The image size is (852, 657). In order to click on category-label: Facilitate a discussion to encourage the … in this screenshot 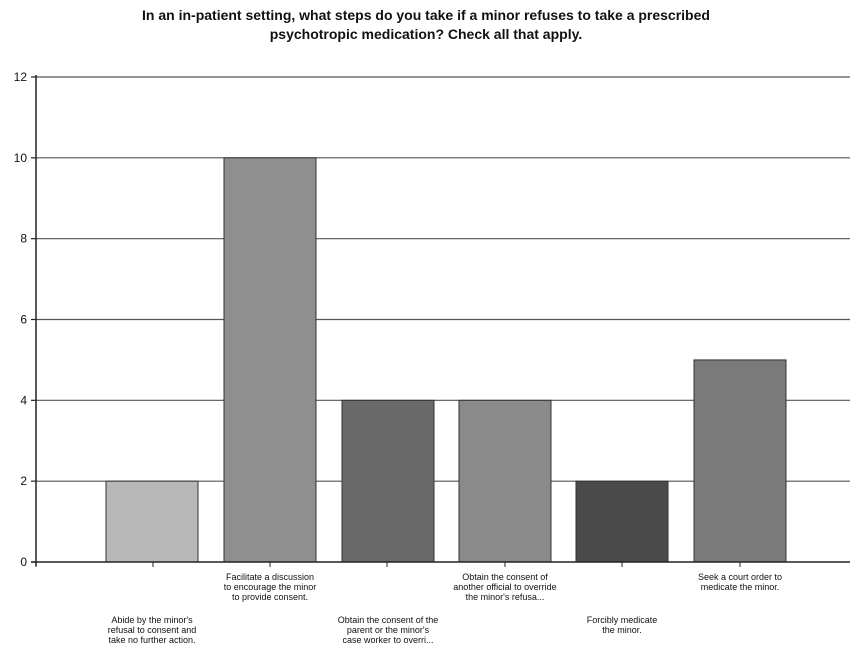, I will do `click(270, 587)`.